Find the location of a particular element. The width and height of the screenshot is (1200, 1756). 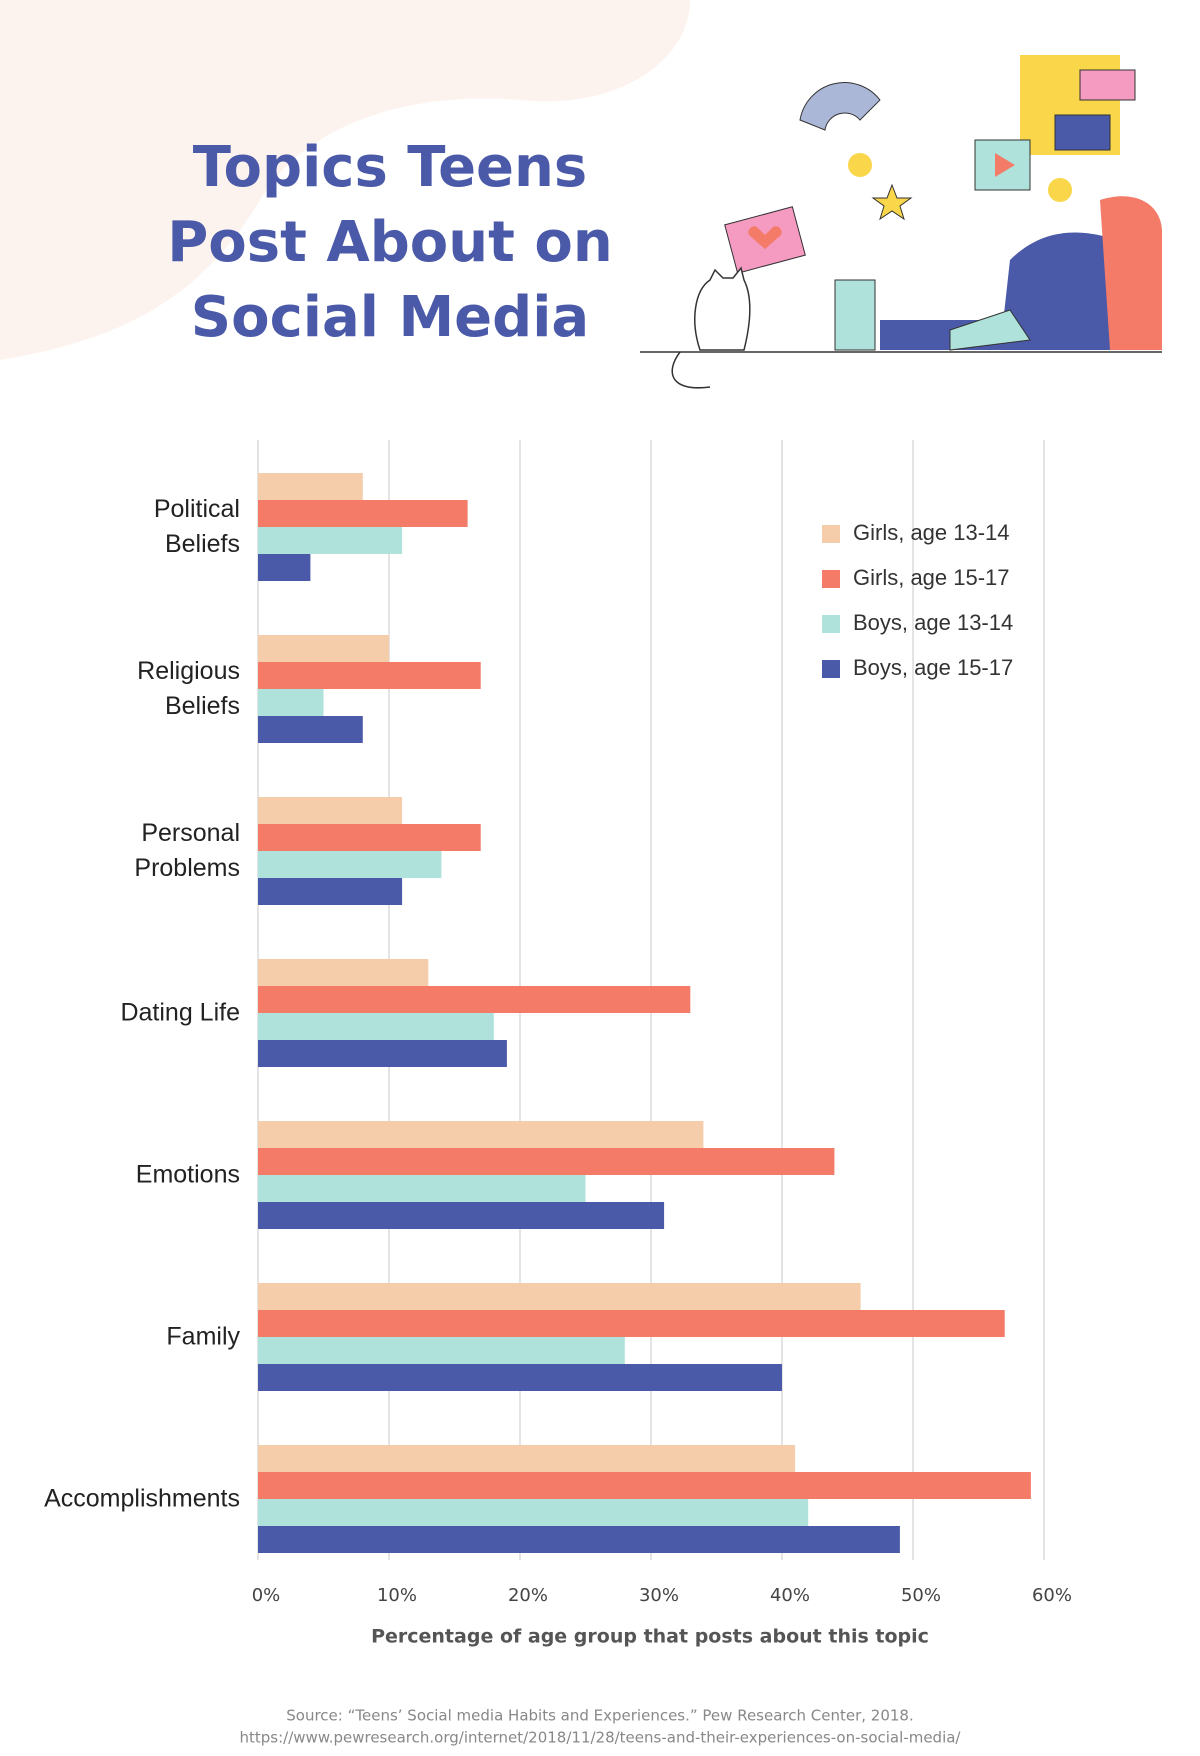

x-tick-label: 30% is located at coordinates (659, 1595).